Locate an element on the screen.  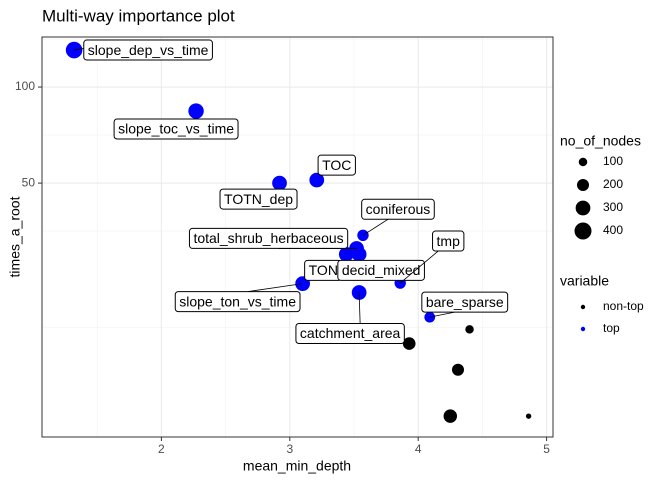
point-label: coniferous is located at coordinates (398, 209).